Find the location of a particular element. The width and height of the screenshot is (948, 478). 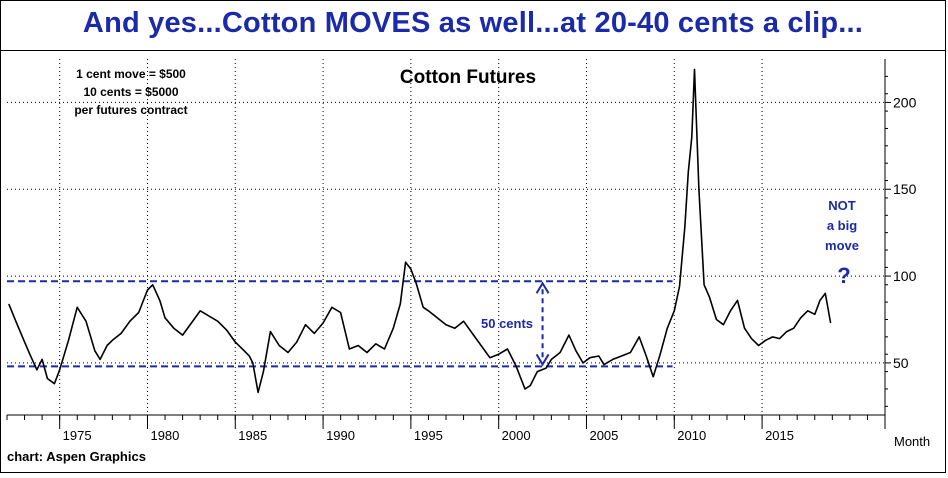

range-arrow-head-up is located at coordinates (542, 287).